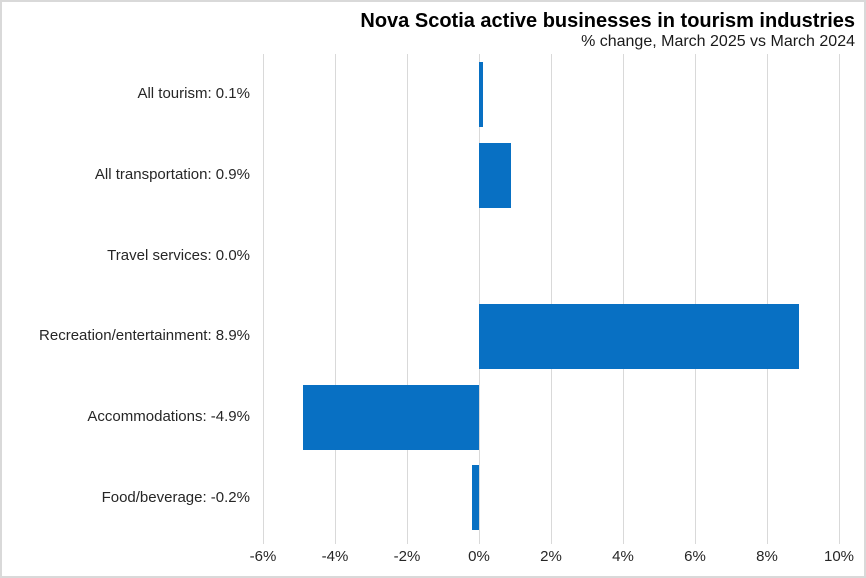 The width and height of the screenshot is (866, 578). Describe the element at coordinates (623, 556) in the screenshot. I see `x-tick-label-4pct: 4%` at that location.